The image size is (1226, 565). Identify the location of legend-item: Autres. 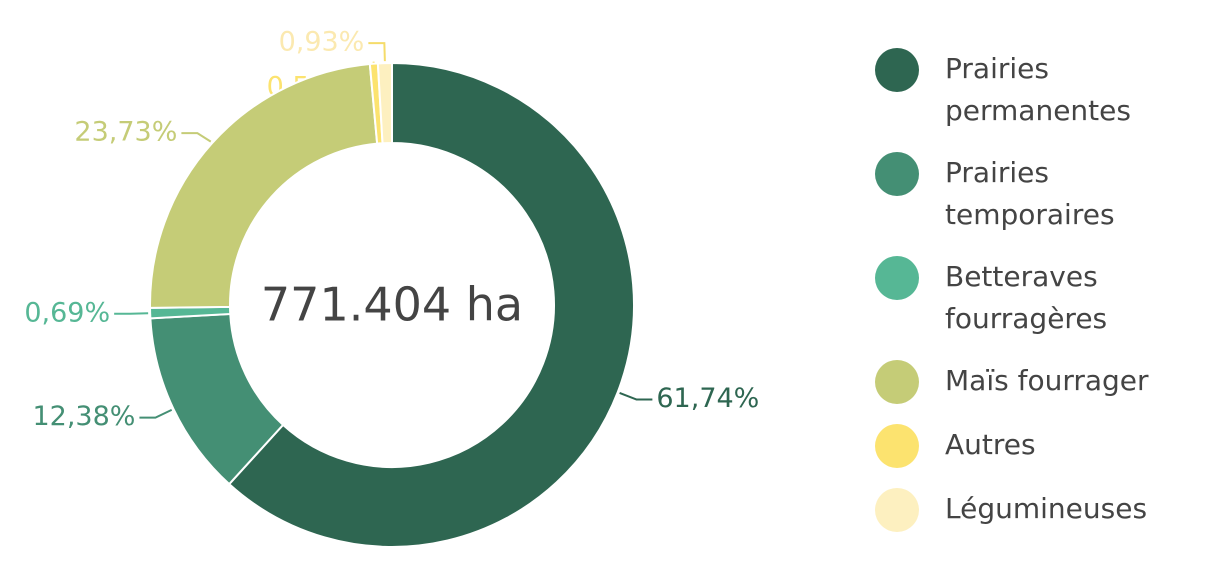
(1025, 446).